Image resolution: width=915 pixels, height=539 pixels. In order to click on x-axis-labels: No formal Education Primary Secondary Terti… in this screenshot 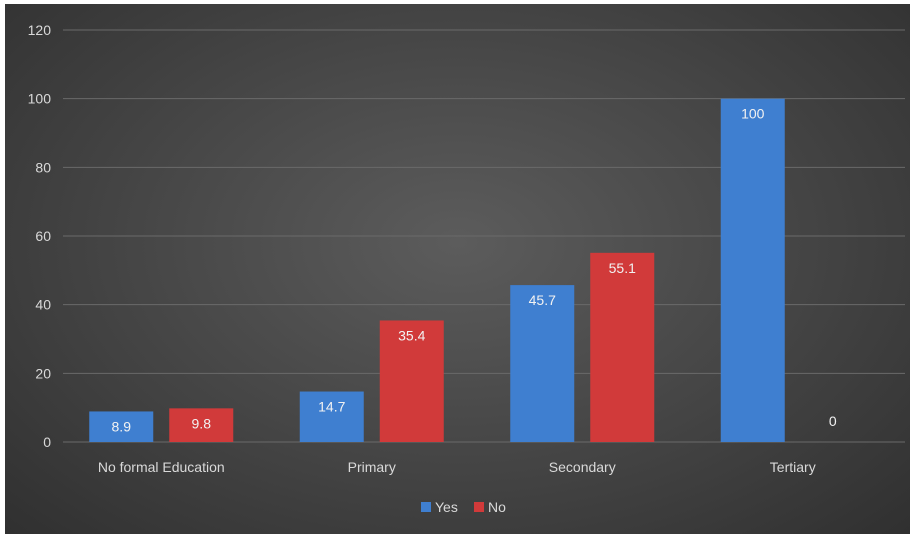, I will do `click(457, 467)`.